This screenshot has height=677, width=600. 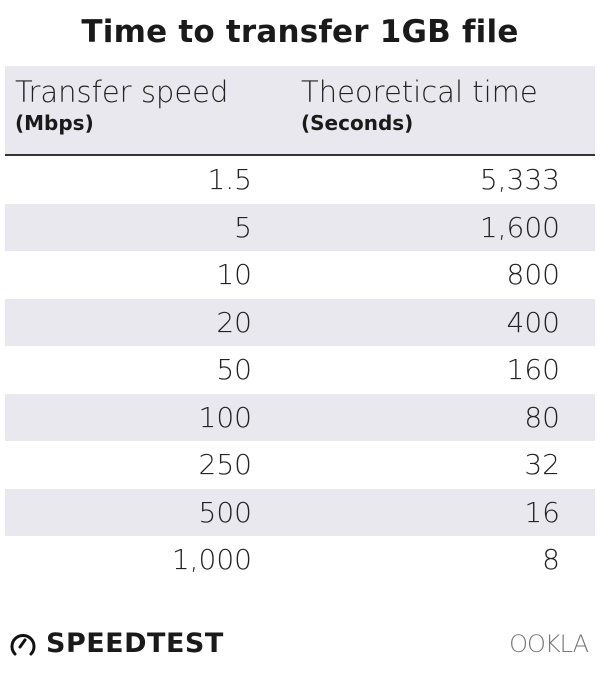 I want to click on table-row: 1,000 8, so click(x=300, y=560).